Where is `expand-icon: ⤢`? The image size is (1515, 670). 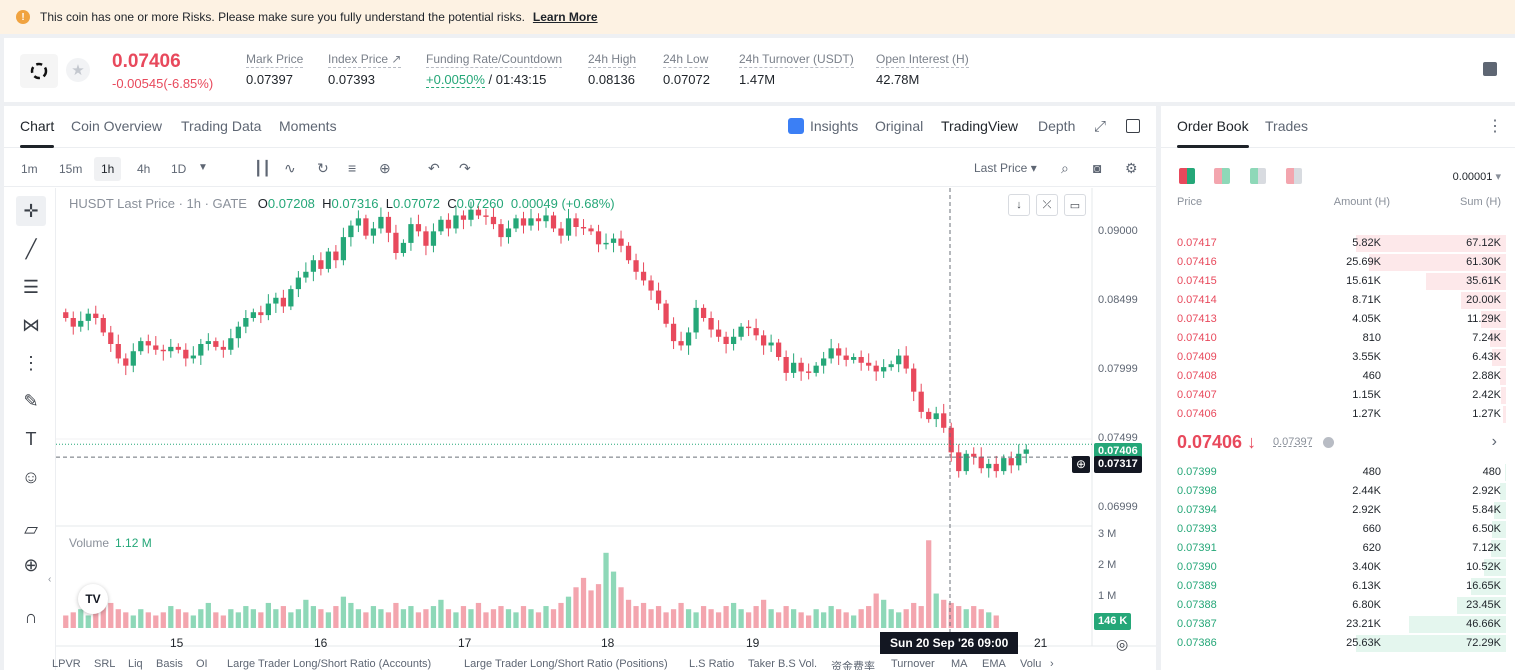
expand-icon: ⤢ is located at coordinates (1100, 126).